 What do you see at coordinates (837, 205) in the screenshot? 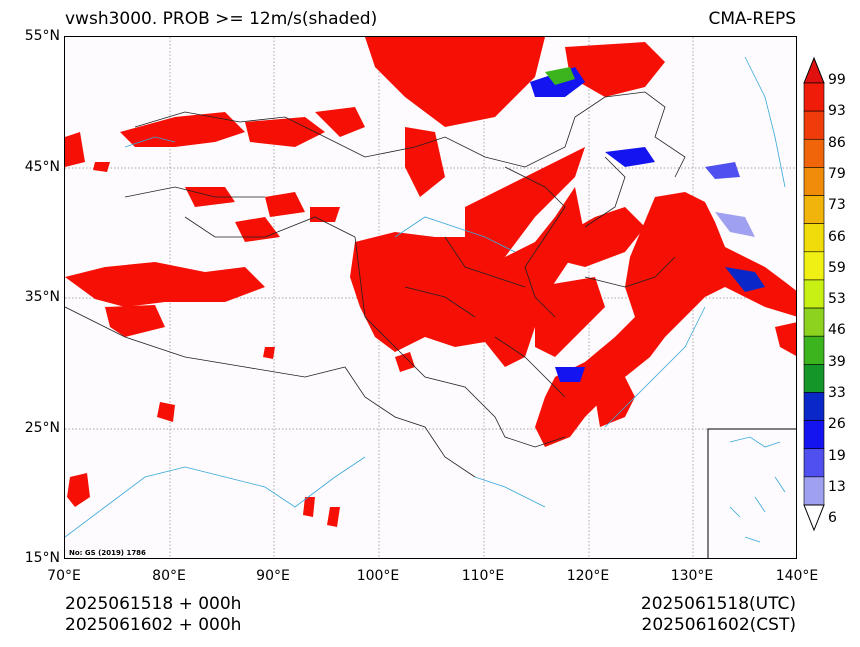
I see `colorbar-label: 73` at bounding box center [837, 205].